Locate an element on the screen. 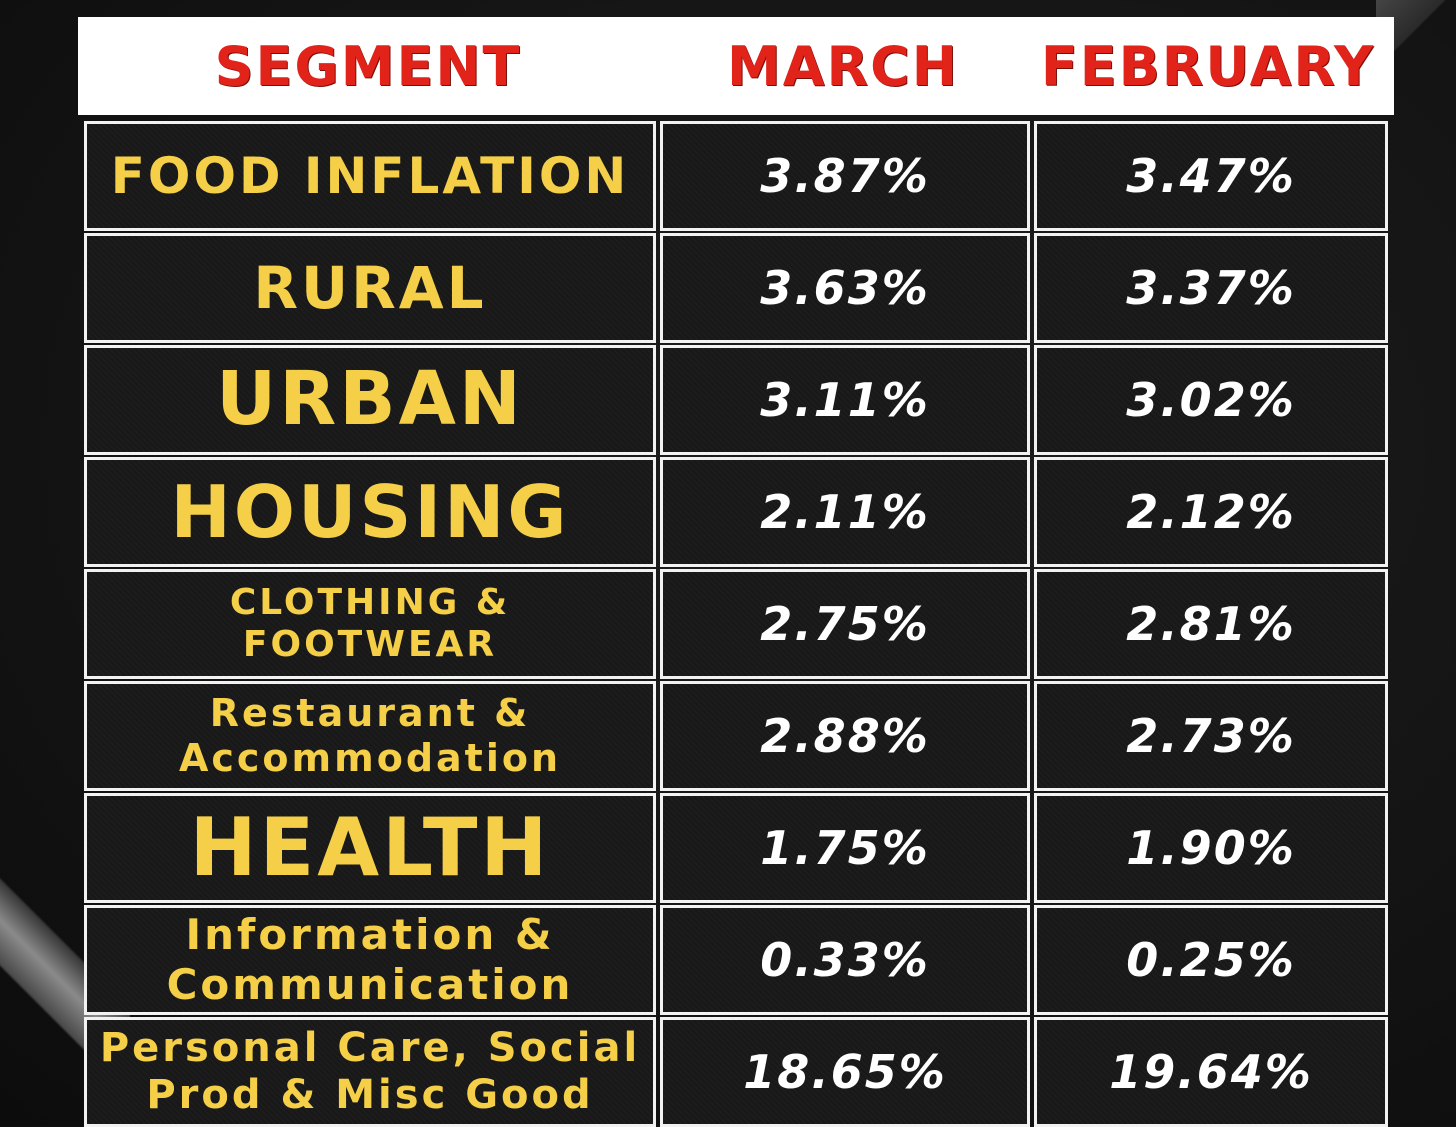  february-value: 0.25% is located at coordinates (1211, 960).